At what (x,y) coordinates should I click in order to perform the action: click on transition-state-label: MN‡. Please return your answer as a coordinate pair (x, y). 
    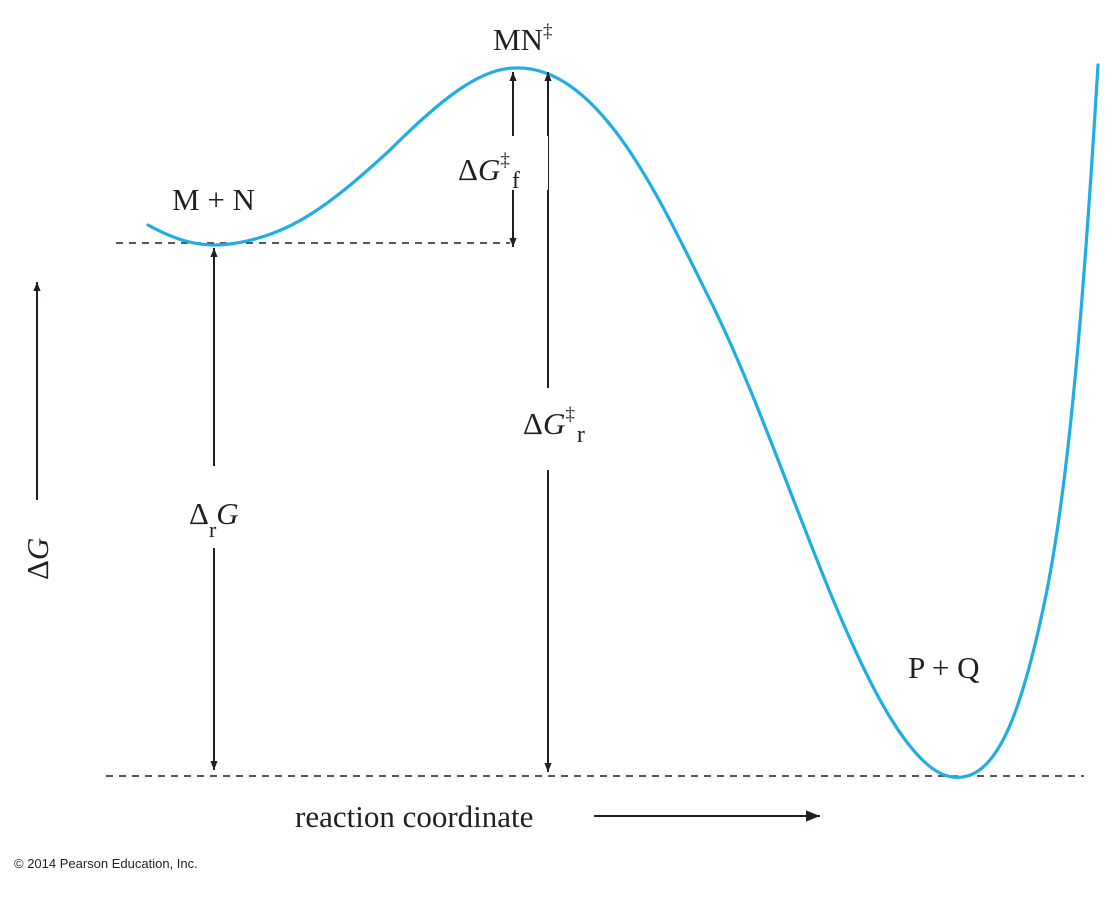
    Looking at the image, I should click on (522, 39).